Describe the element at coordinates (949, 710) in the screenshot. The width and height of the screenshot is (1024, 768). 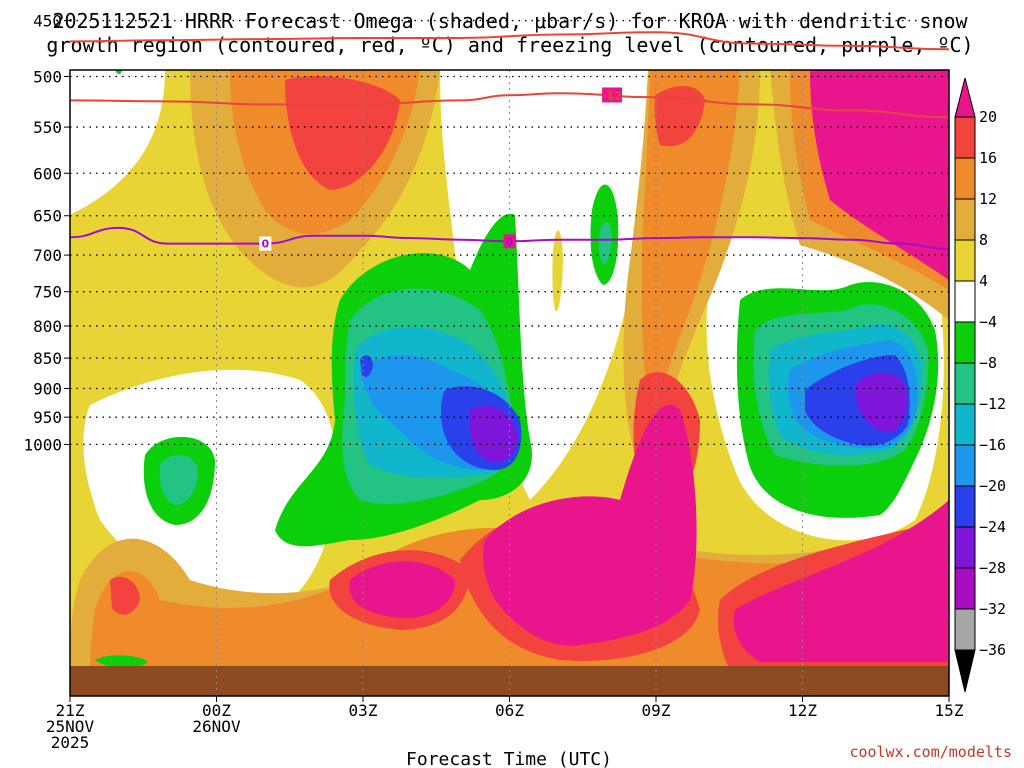
I see `x-tick-label-6-0: 15Z` at that location.